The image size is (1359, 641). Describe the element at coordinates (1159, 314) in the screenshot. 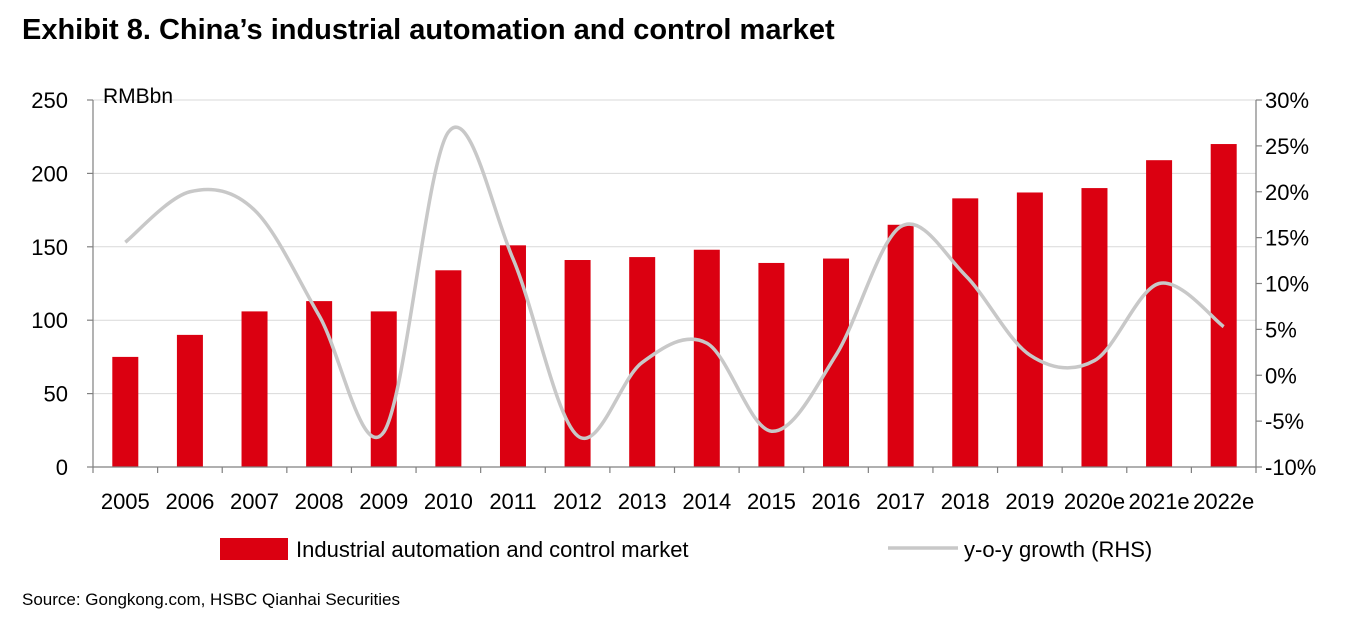

I see `bar-2021e` at that location.